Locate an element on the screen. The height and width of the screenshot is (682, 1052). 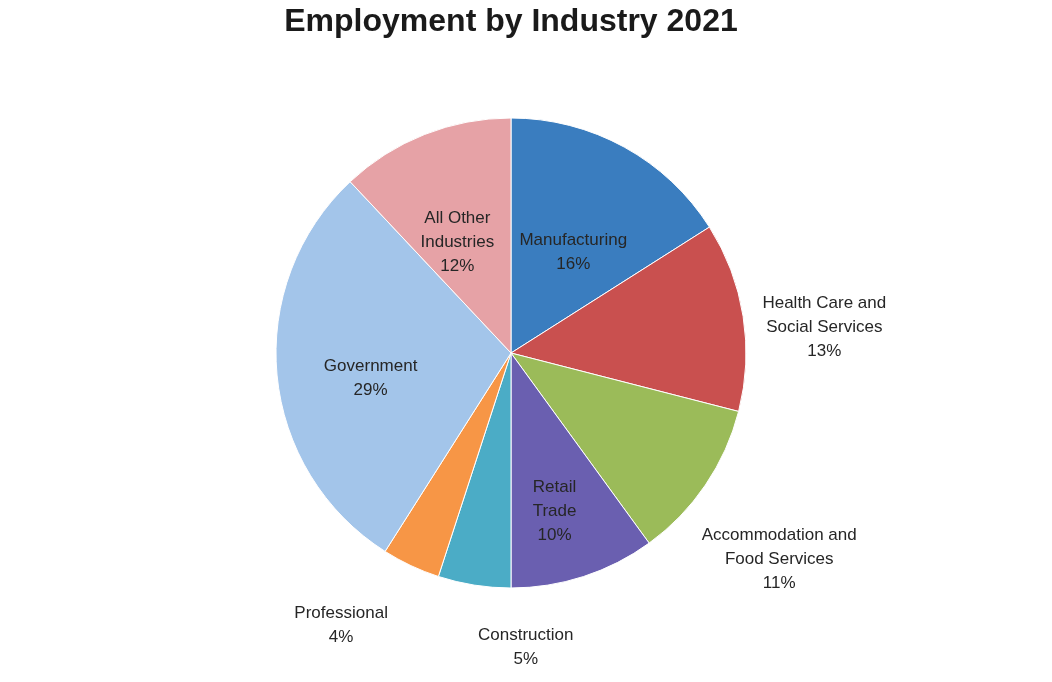
slice-label: Government is located at coordinates (370, 366).